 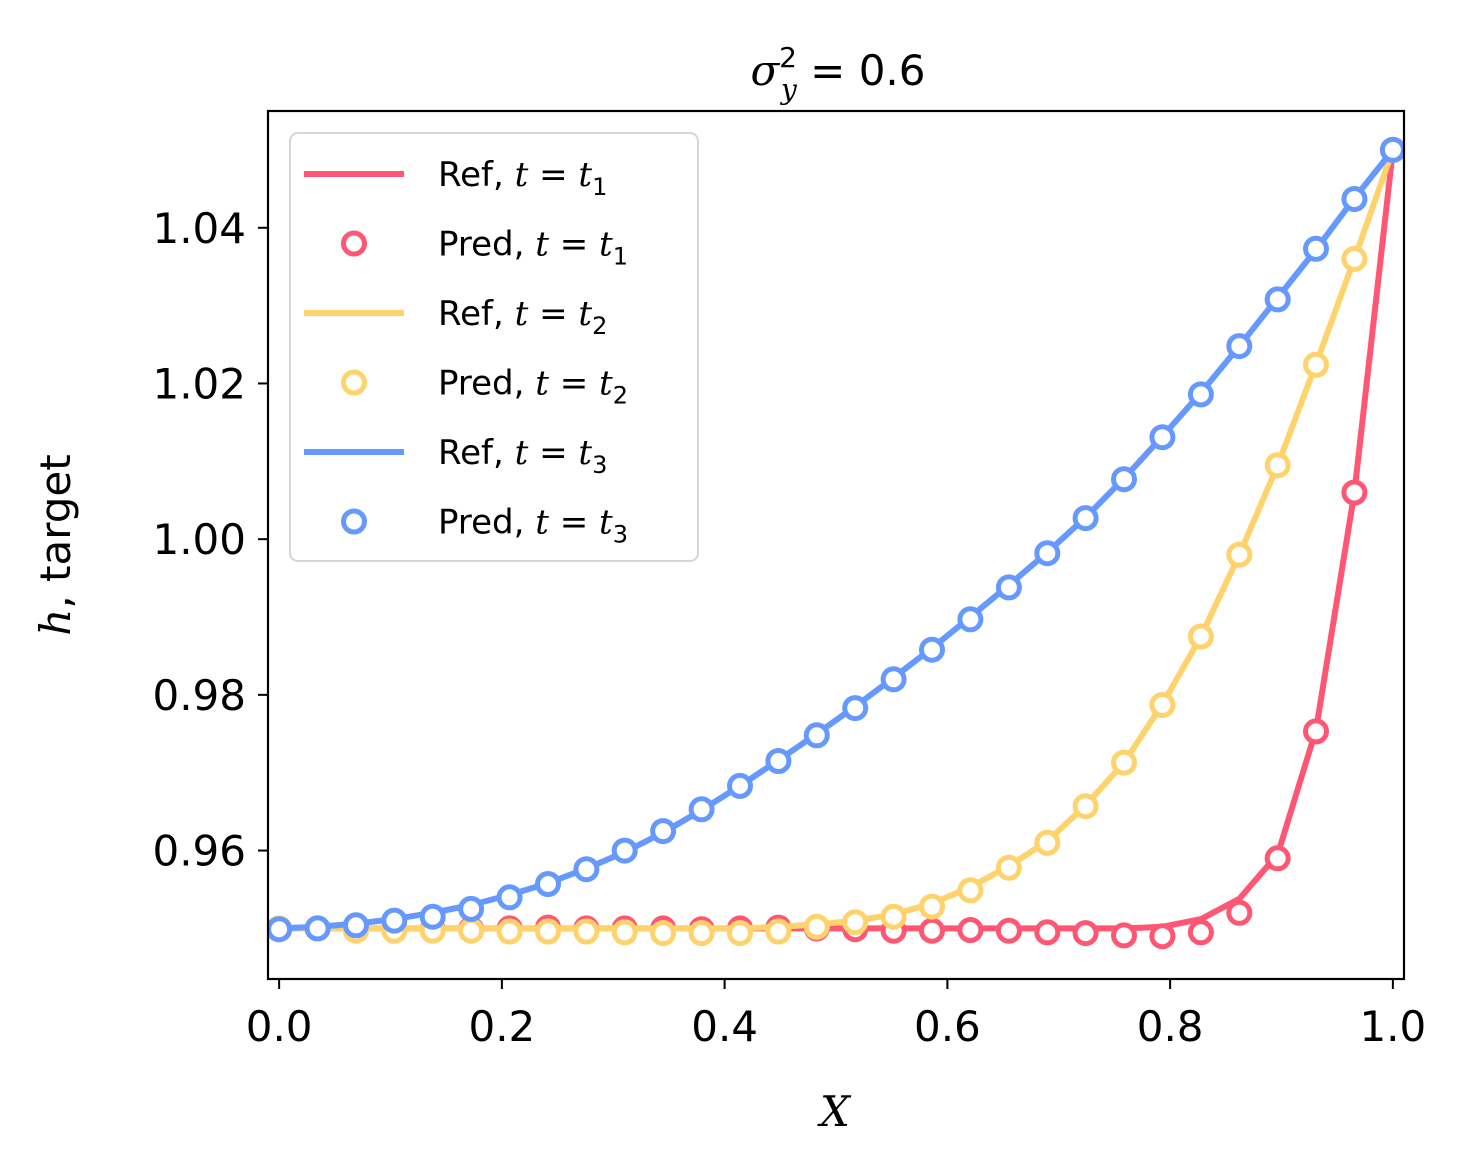 What do you see at coordinates (522, 317) in the screenshot?
I see `legend-label: Ref, t = t2` at bounding box center [522, 317].